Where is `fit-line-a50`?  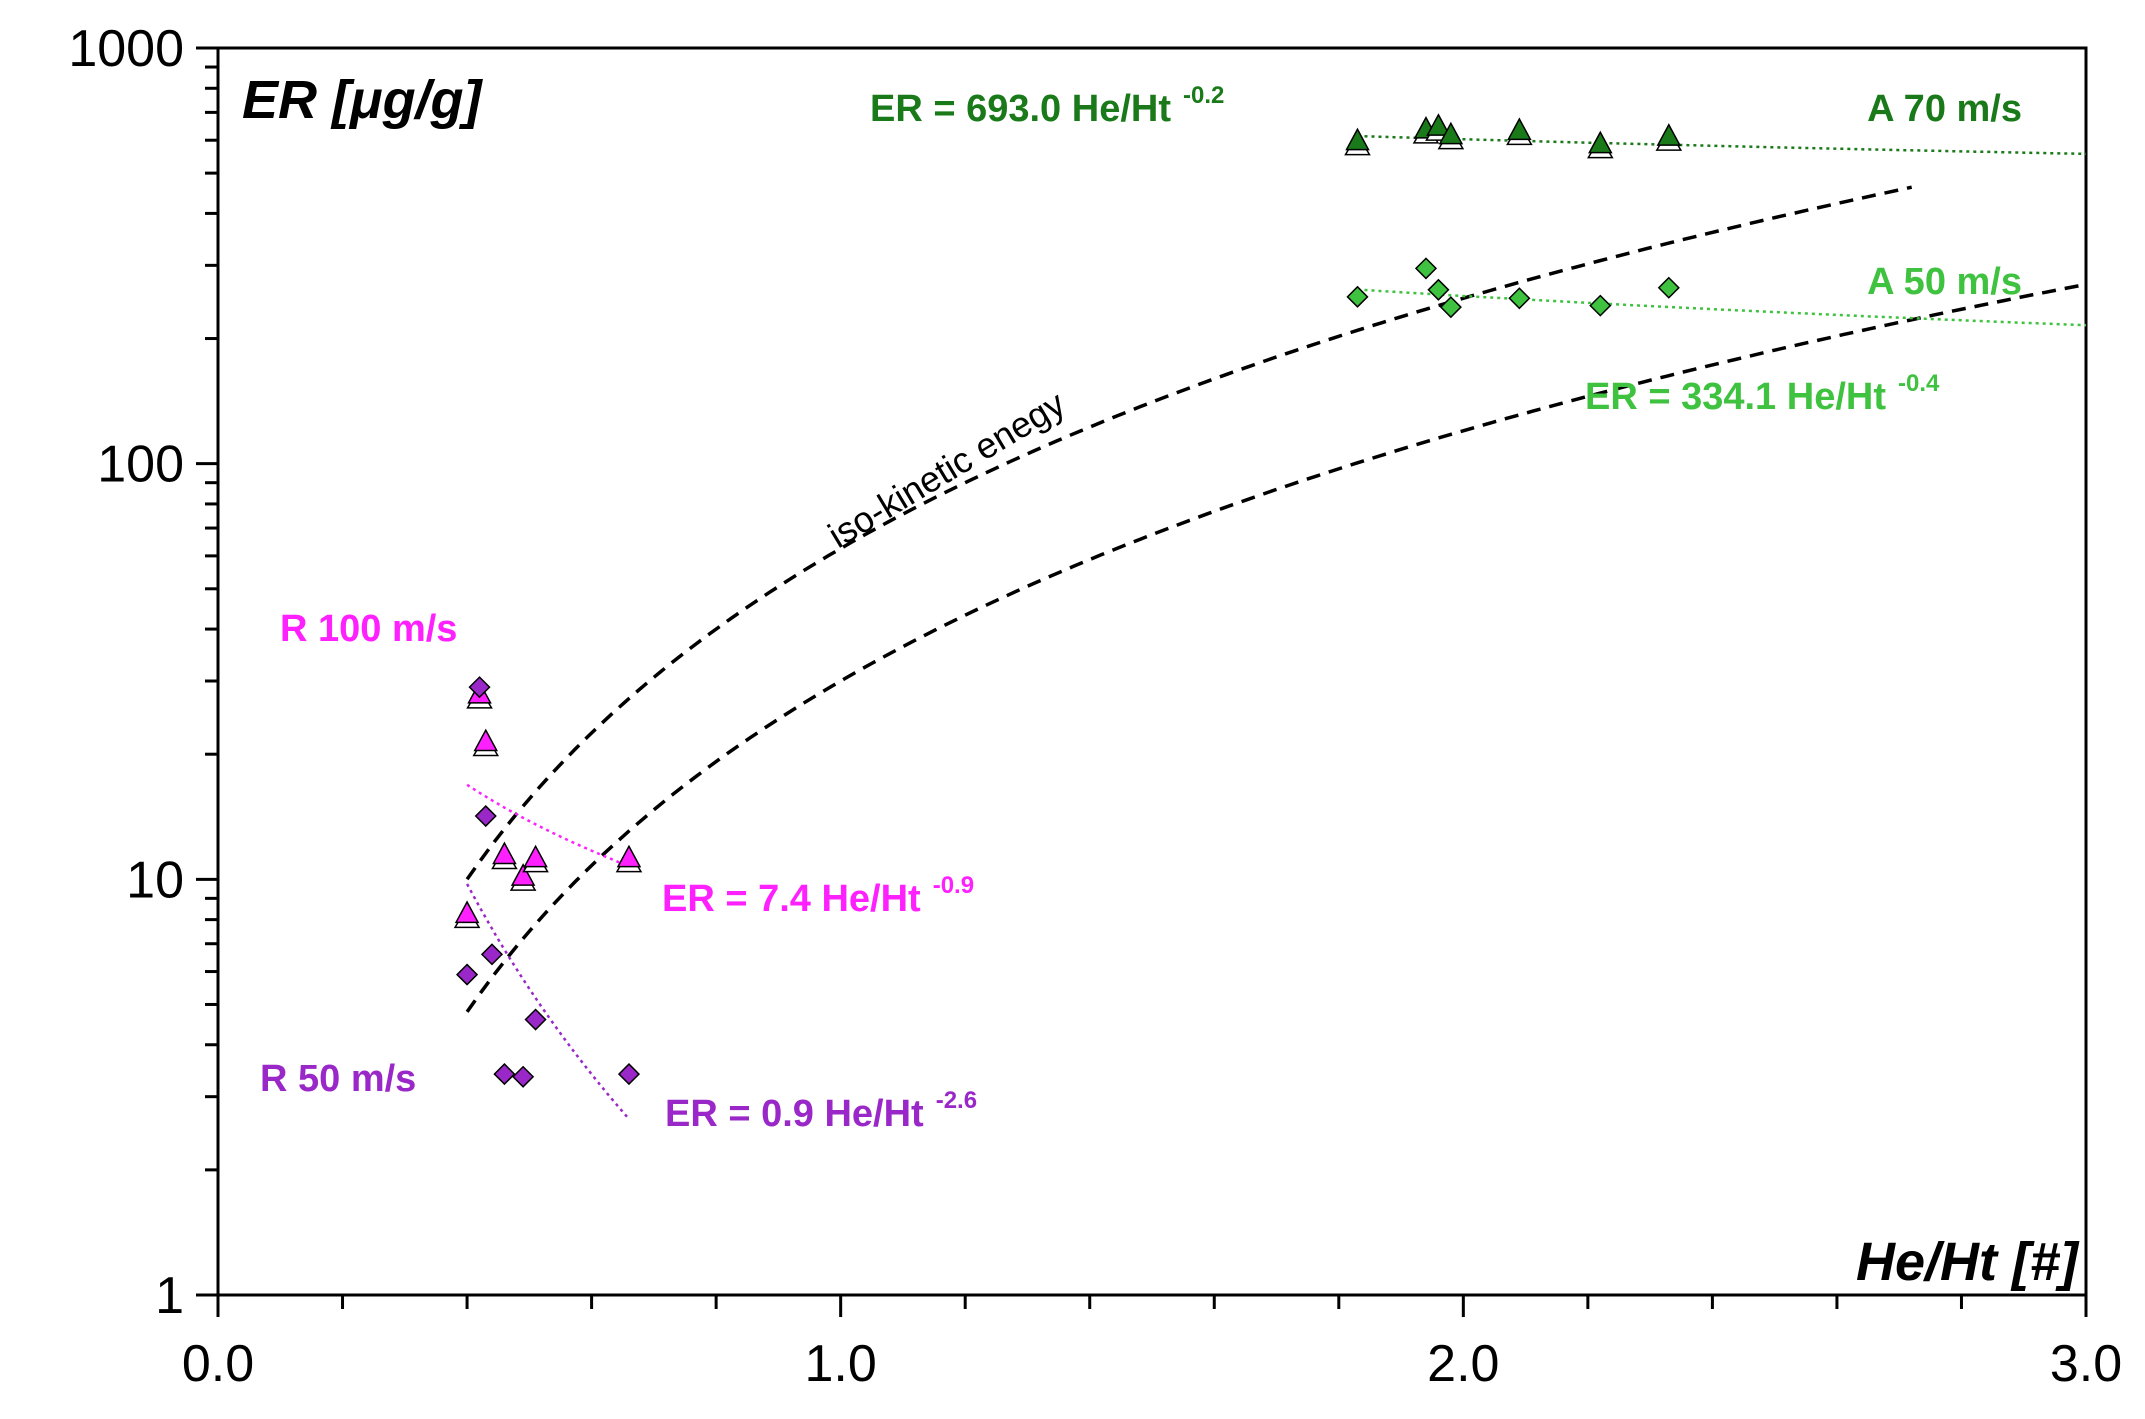 fit-line-a50 is located at coordinates (1722, 307).